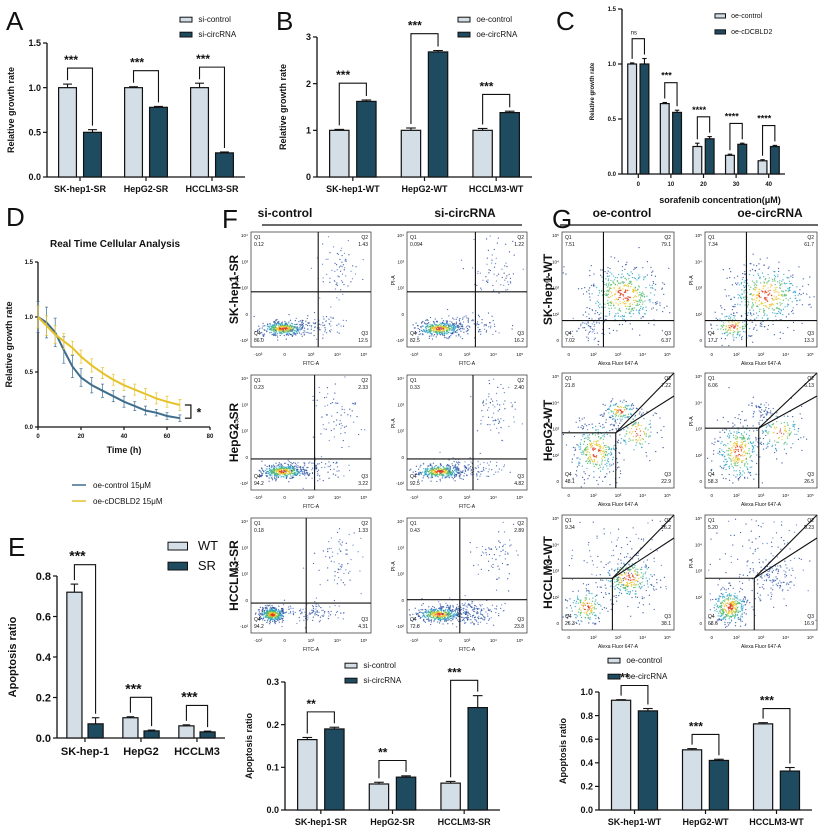 The height and width of the screenshot is (832, 824). What do you see at coordinates (519, 388) in the screenshot?
I see `quadrant-percentage-q2: 2.40` at bounding box center [519, 388].